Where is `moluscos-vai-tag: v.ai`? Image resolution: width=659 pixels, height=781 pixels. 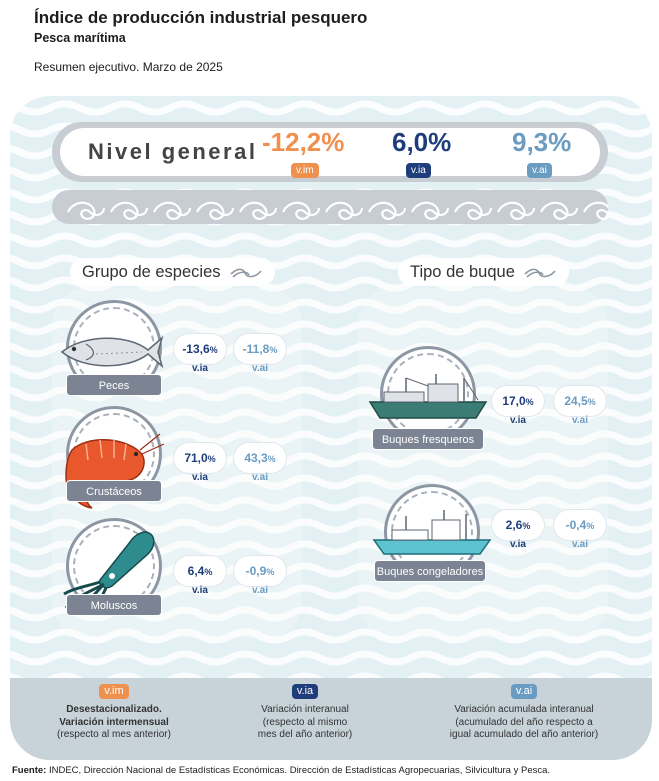 moluscos-vai-tag: v.ai is located at coordinates (260, 590).